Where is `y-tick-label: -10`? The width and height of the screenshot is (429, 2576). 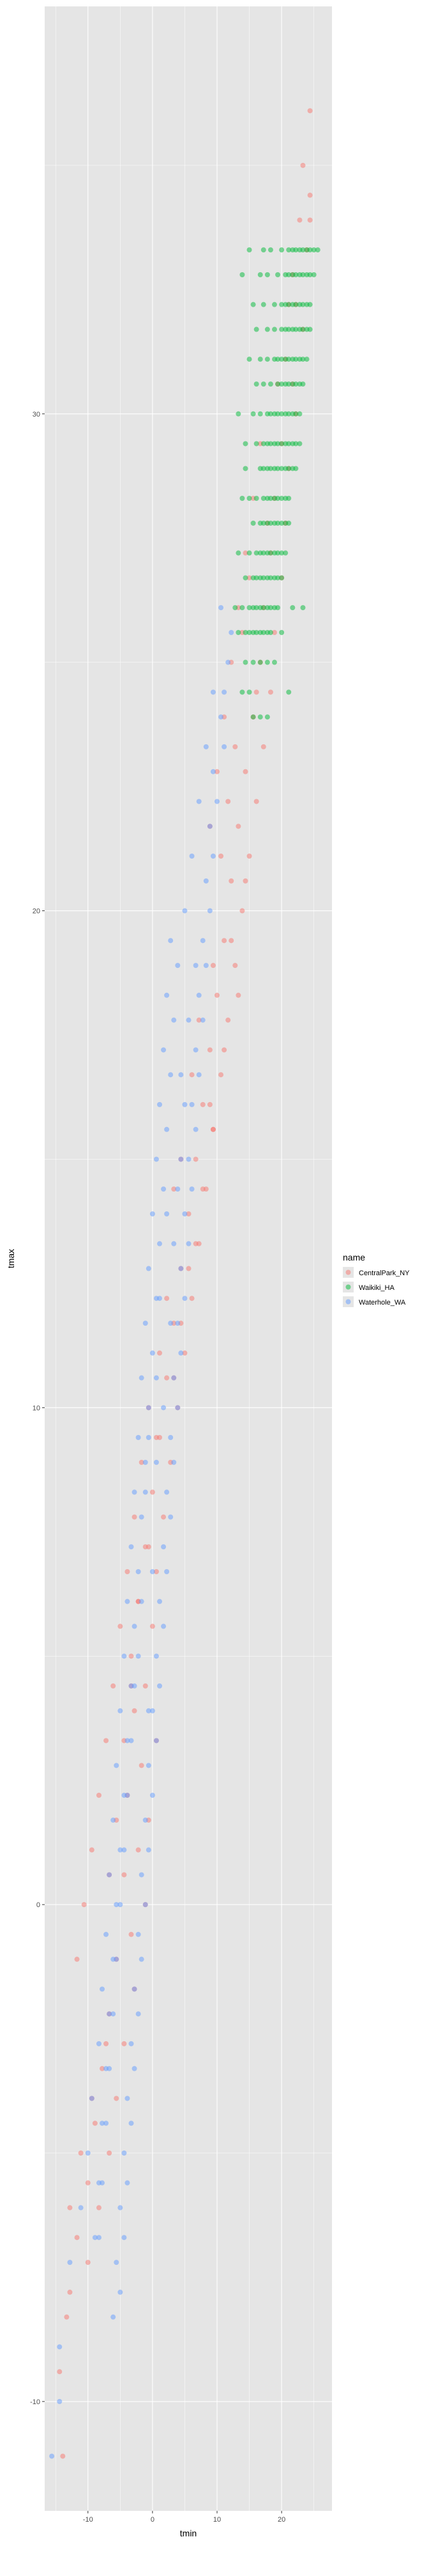 y-tick-label: -10 is located at coordinates (35, 2402).